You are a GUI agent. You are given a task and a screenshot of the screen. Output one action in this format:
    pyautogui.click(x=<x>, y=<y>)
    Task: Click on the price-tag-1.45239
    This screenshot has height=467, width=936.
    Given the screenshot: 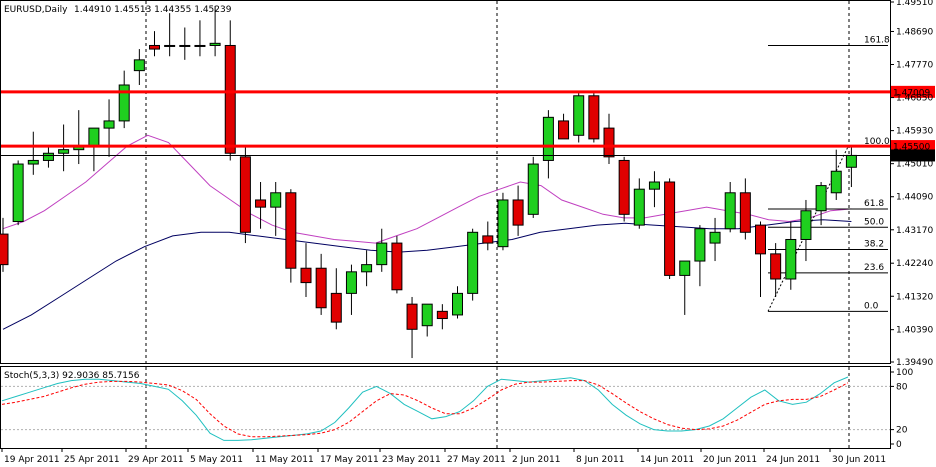 What is the action you would take?
    pyautogui.click(x=913, y=155)
    